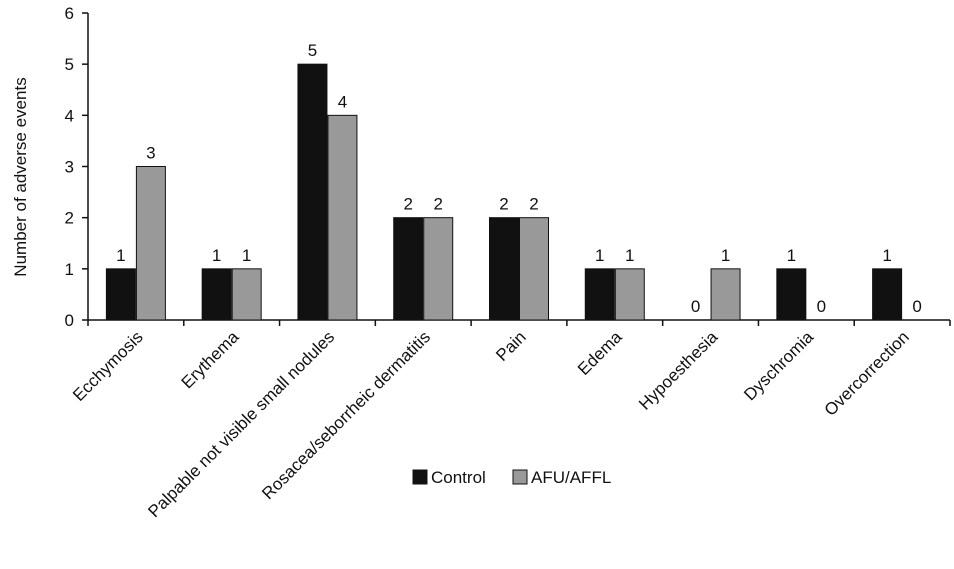 Image resolution: width=954 pixels, height=569 pixels. I want to click on data-label: 3, so click(150, 153).